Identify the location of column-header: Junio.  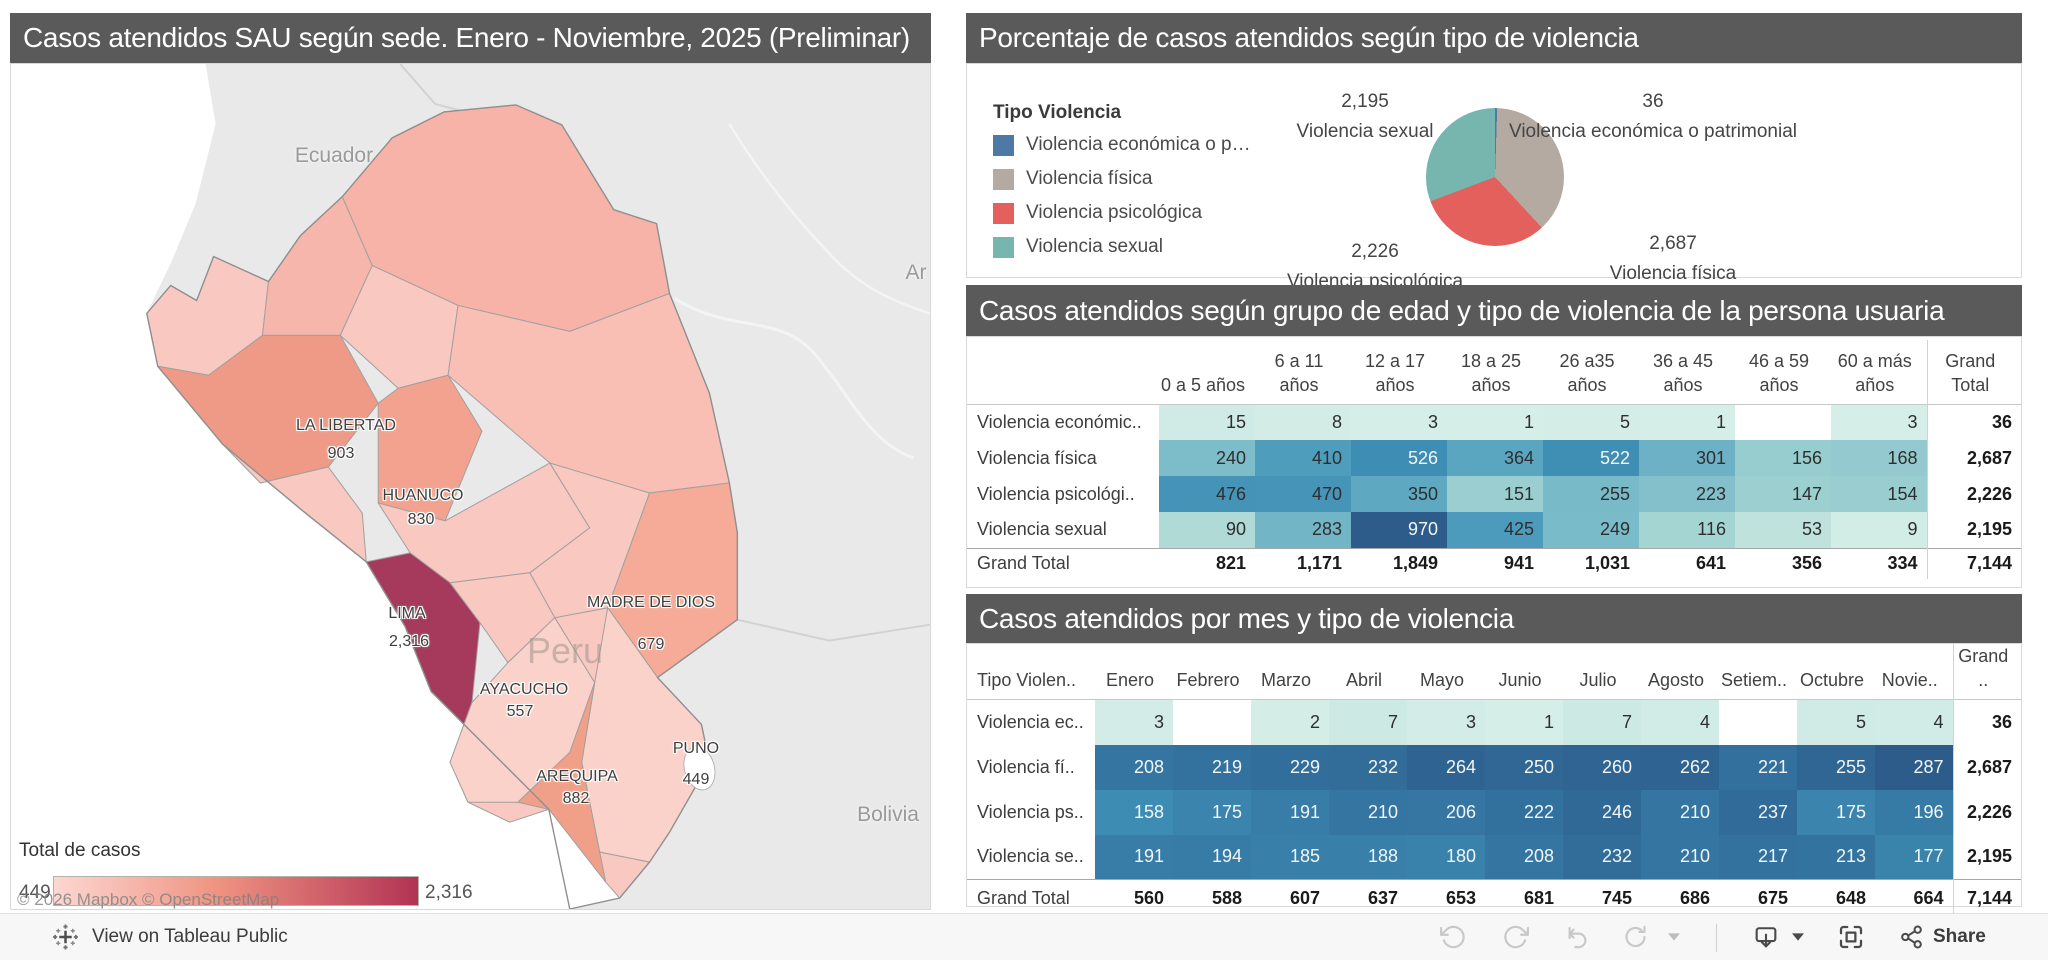
(1520, 680).